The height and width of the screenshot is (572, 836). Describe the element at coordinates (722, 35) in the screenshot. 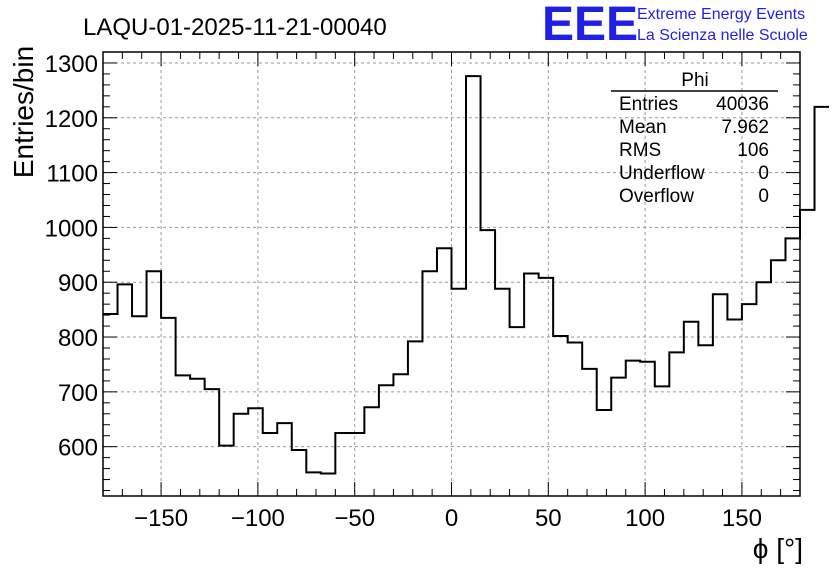

I see `eee-subtitle-line2: La Scienza nelle Scuole` at that location.